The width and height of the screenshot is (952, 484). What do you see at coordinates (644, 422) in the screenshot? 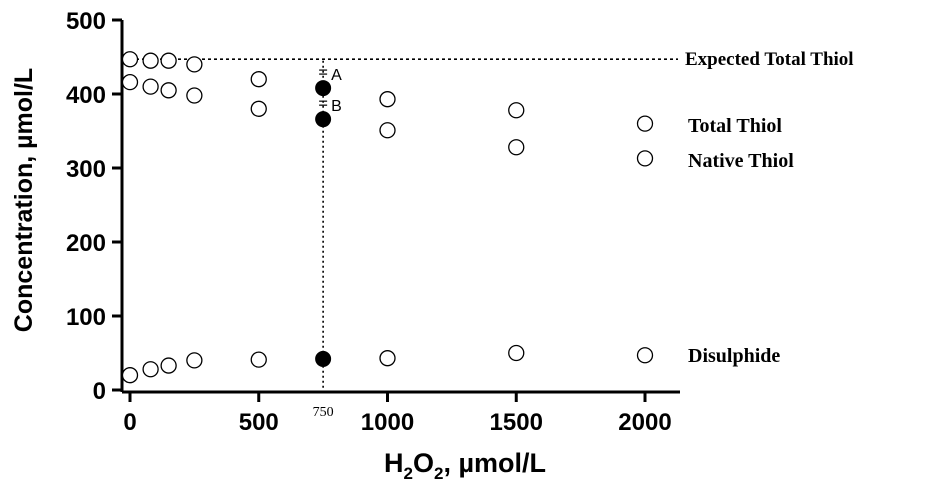
I see `x-tick-label: 2000` at bounding box center [644, 422].